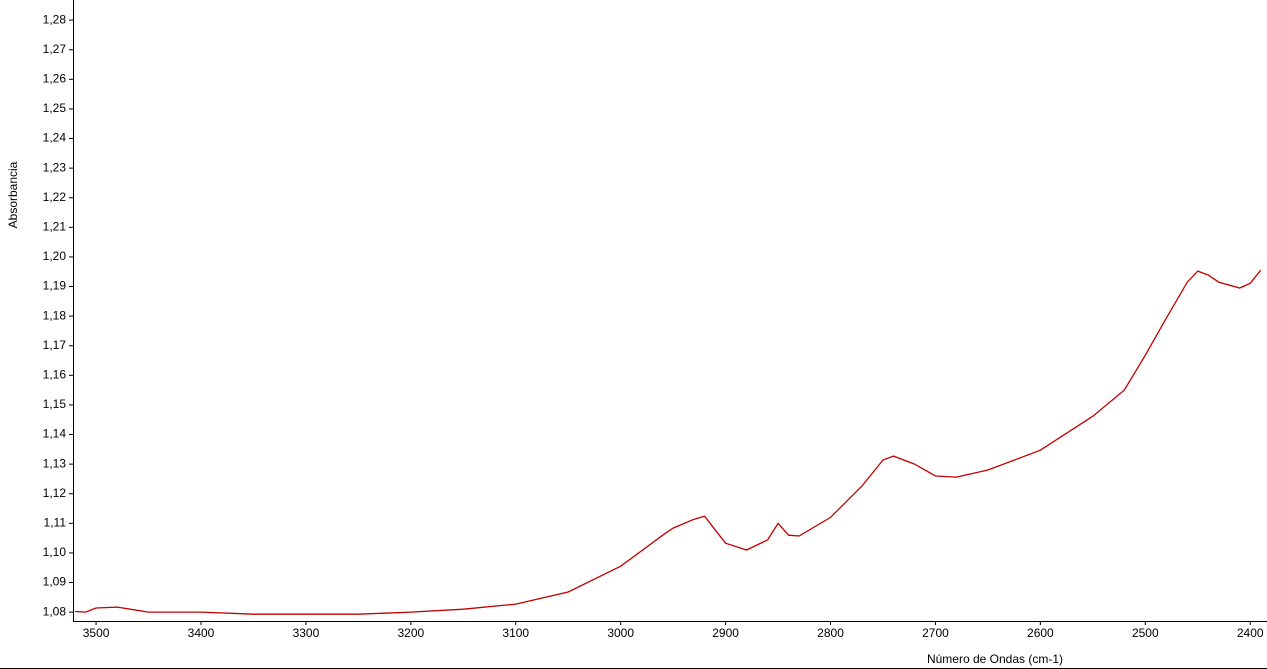 This screenshot has height=669, width=1267. I want to click on y-tick-label: 1,27, so click(55, 49).